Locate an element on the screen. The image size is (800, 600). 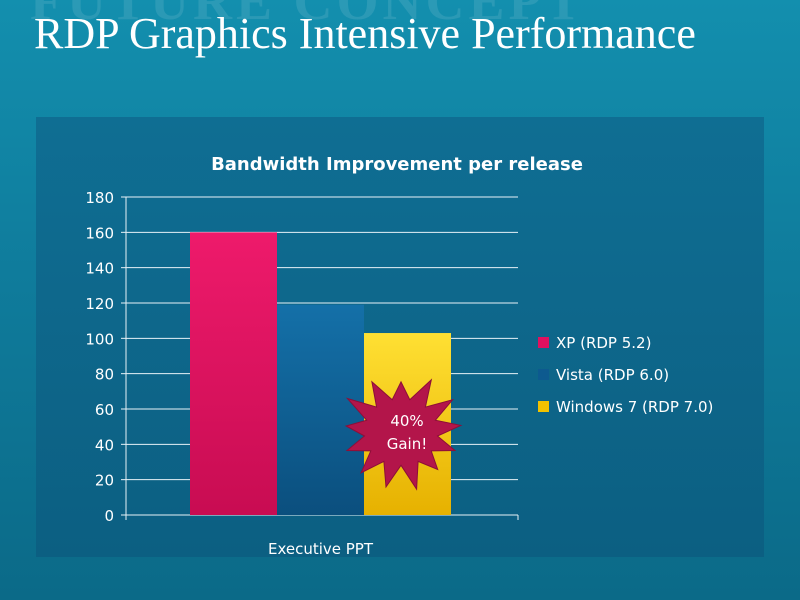
y-tick-label: 180 is located at coordinates (99, 198).